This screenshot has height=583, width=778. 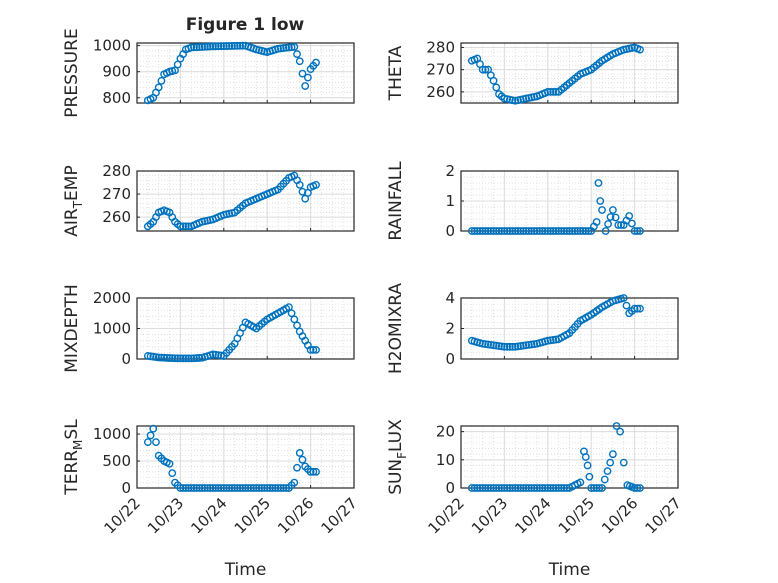 What do you see at coordinates (445, 460) in the screenshot?
I see `y-tick-label: 10` at bounding box center [445, 460].